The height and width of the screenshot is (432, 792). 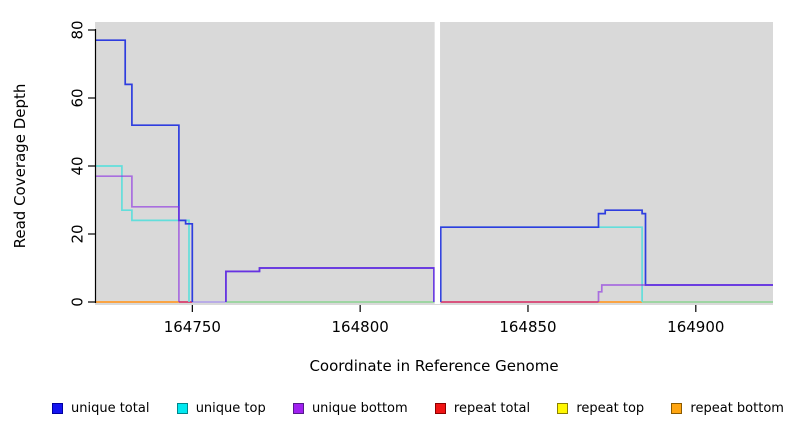 What do you see at coordinates (437, 162) in the screenshot?
I see `coverage-gap` at bounding box center [437, 162].